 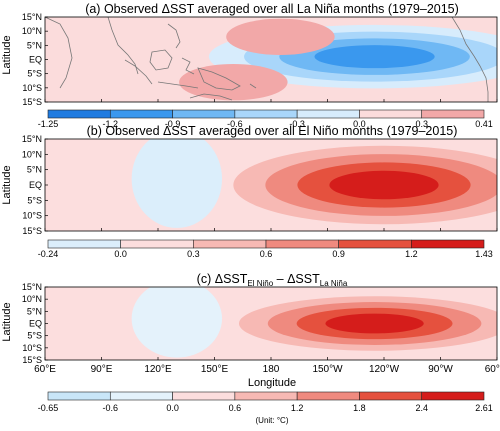 What do you see at coordinates (222, 279) in the screenshot?
I see `panel-c-title-part1: (c) ΔSST` at bounding box center [222, 279].